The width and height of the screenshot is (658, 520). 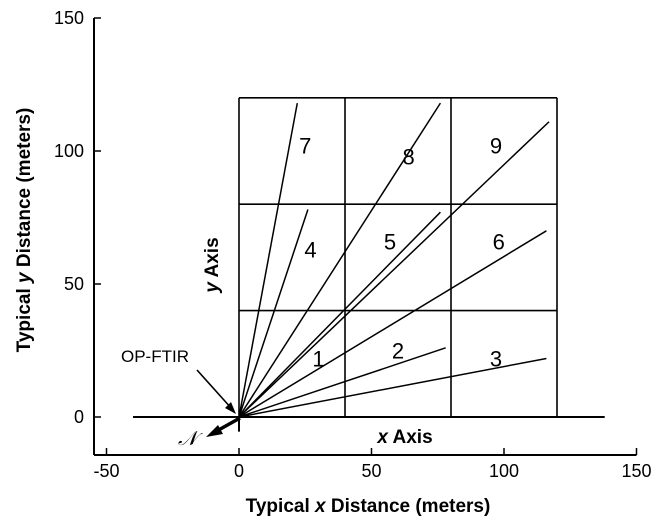 What do you see at coordinates (499, 241) in the screenshot?
I see `cell-label-6: 6` at bounding box center [499, 241].